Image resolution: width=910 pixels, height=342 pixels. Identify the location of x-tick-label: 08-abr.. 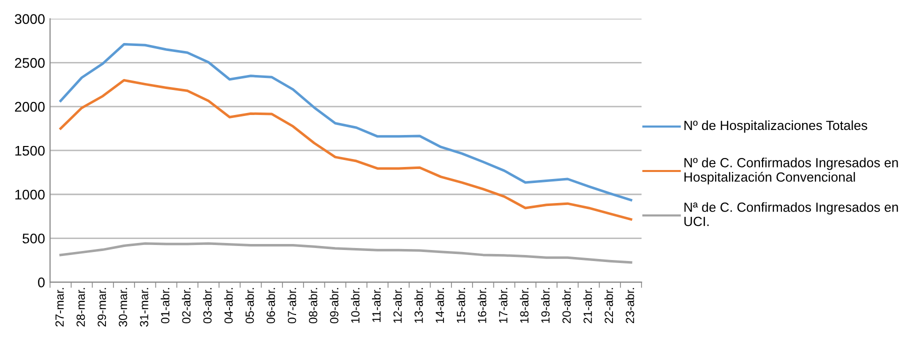
(313, 306).